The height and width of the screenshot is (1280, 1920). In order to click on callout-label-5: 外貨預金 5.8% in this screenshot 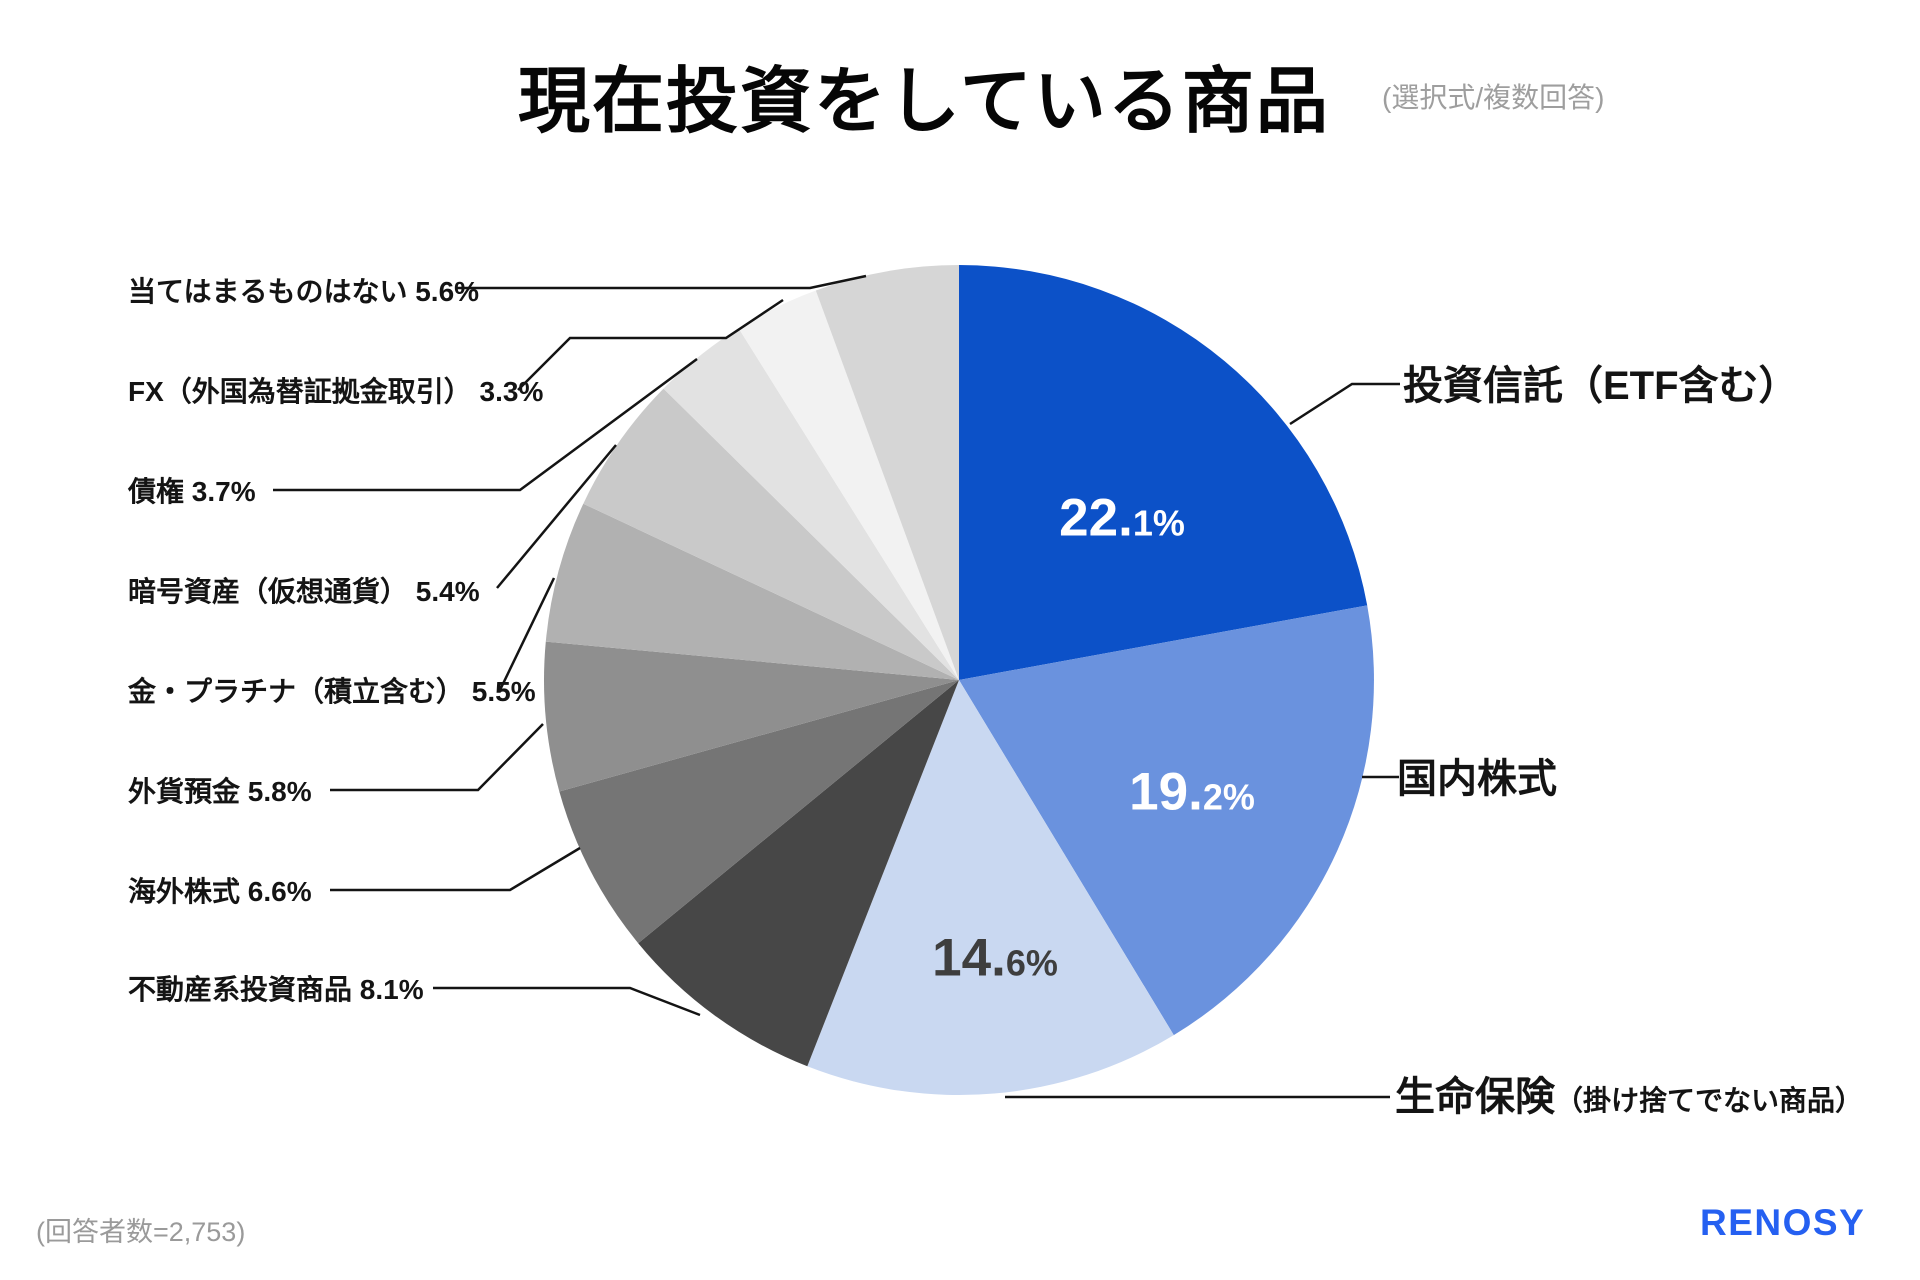, I will do `click(220, 791)`.